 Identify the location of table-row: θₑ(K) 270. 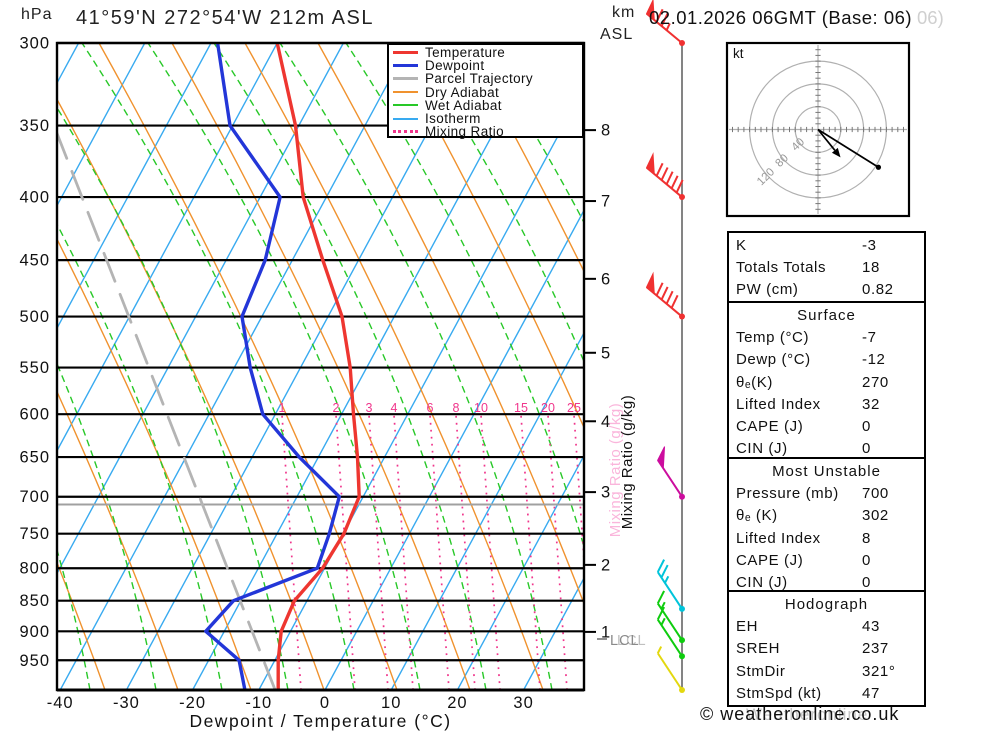
(826, 383).